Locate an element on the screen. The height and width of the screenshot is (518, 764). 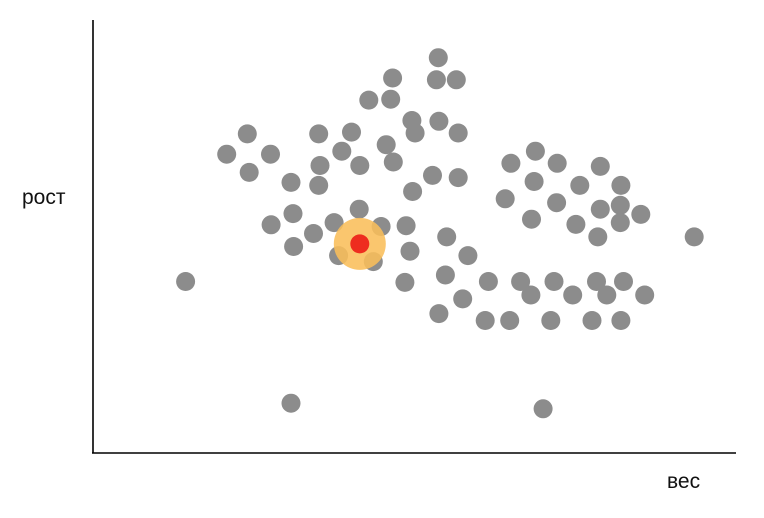
y-axis-label: рост is located at coordinates (44, 197).